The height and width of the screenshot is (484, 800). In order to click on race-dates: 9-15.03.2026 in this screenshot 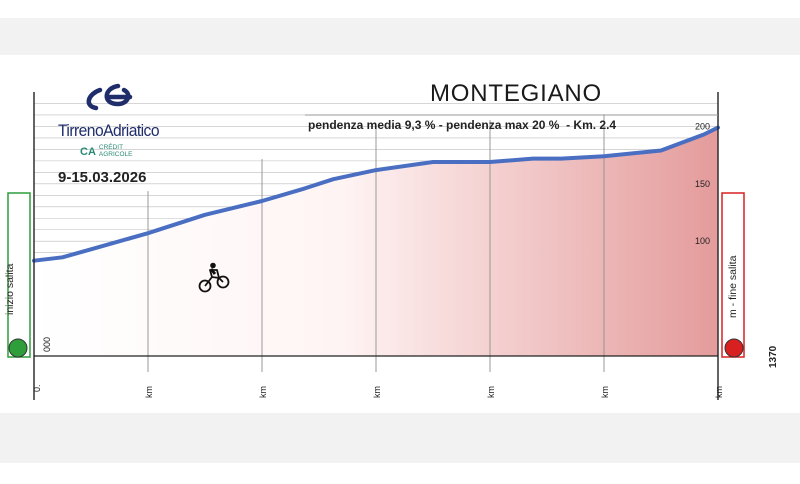, I will do `click(102, 177)`.